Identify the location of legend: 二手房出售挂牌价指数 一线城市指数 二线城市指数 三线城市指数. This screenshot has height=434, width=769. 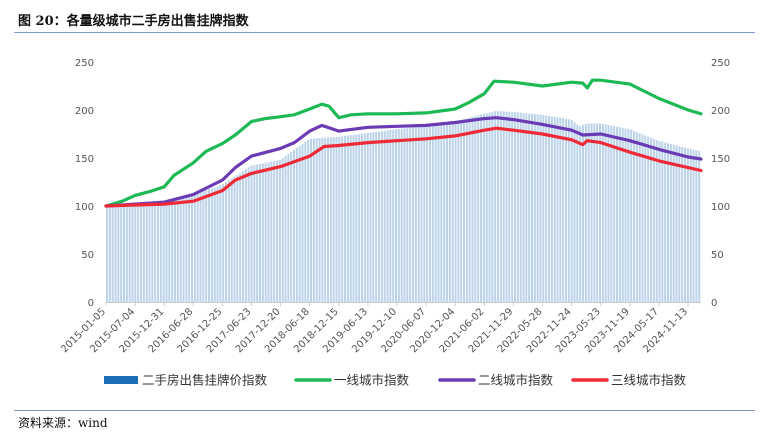
(395, 380).